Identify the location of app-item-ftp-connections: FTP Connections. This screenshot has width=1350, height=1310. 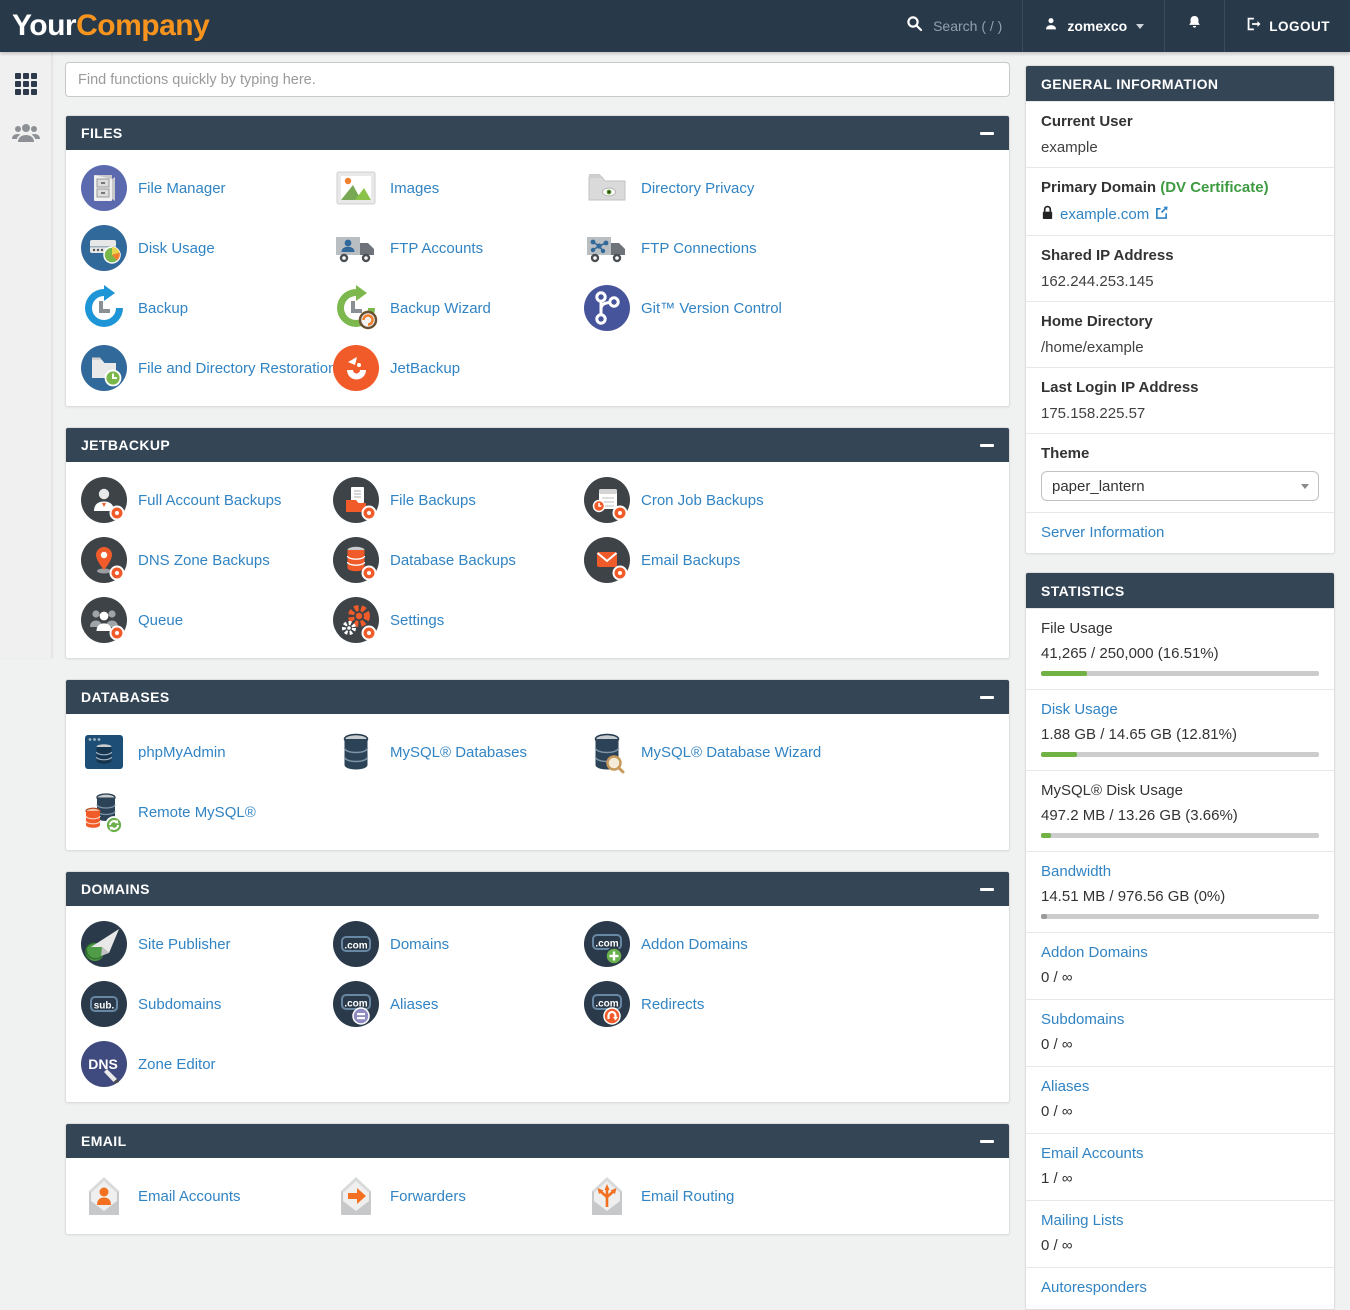
(789, 248).